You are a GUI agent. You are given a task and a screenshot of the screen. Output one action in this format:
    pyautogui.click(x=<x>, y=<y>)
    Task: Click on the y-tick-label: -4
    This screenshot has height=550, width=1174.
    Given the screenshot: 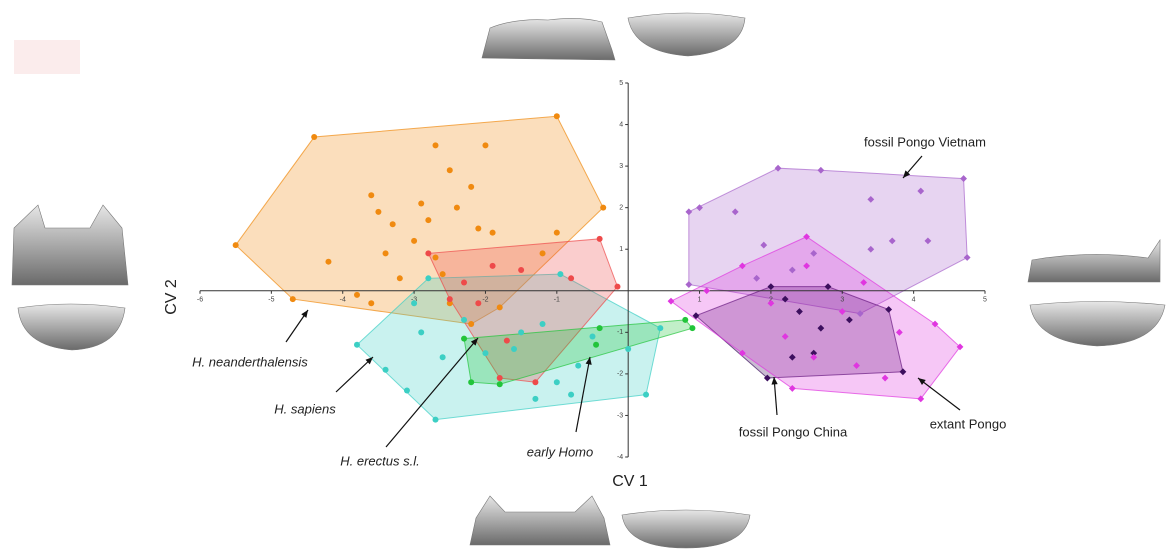 What is the action you would take?
    pyautogui.click(x=620, y=457)
    